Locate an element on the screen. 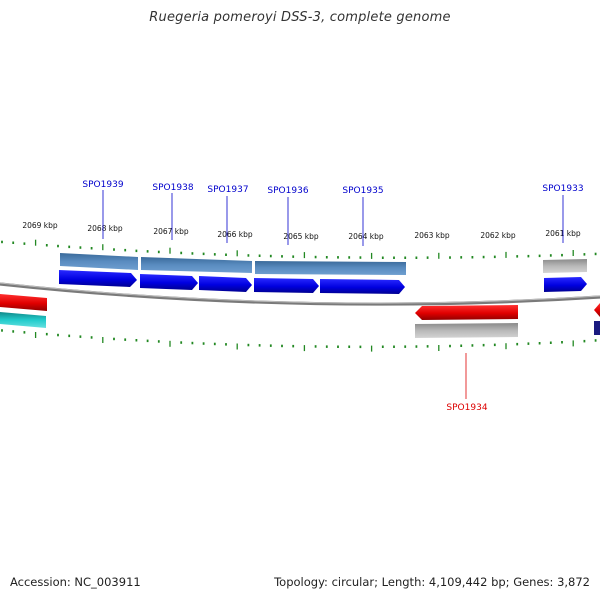  band-spo1939 is located at coordinates (99, 261).